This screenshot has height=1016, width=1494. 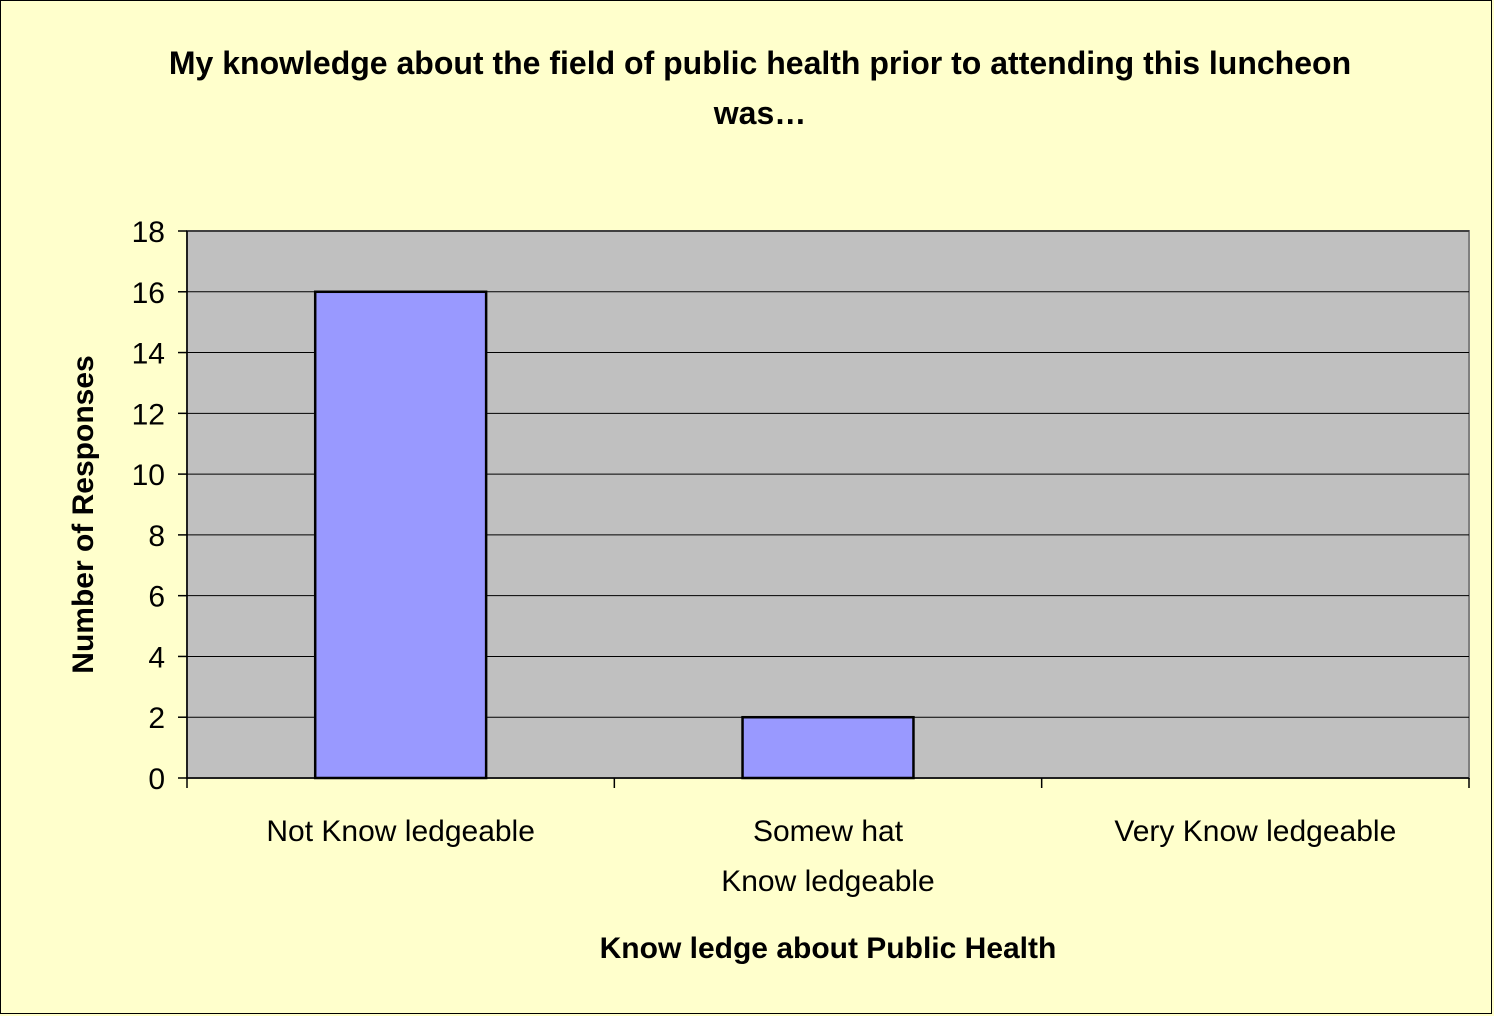 I want to click on y-tick-label: 10, so click(x=148, y=475).